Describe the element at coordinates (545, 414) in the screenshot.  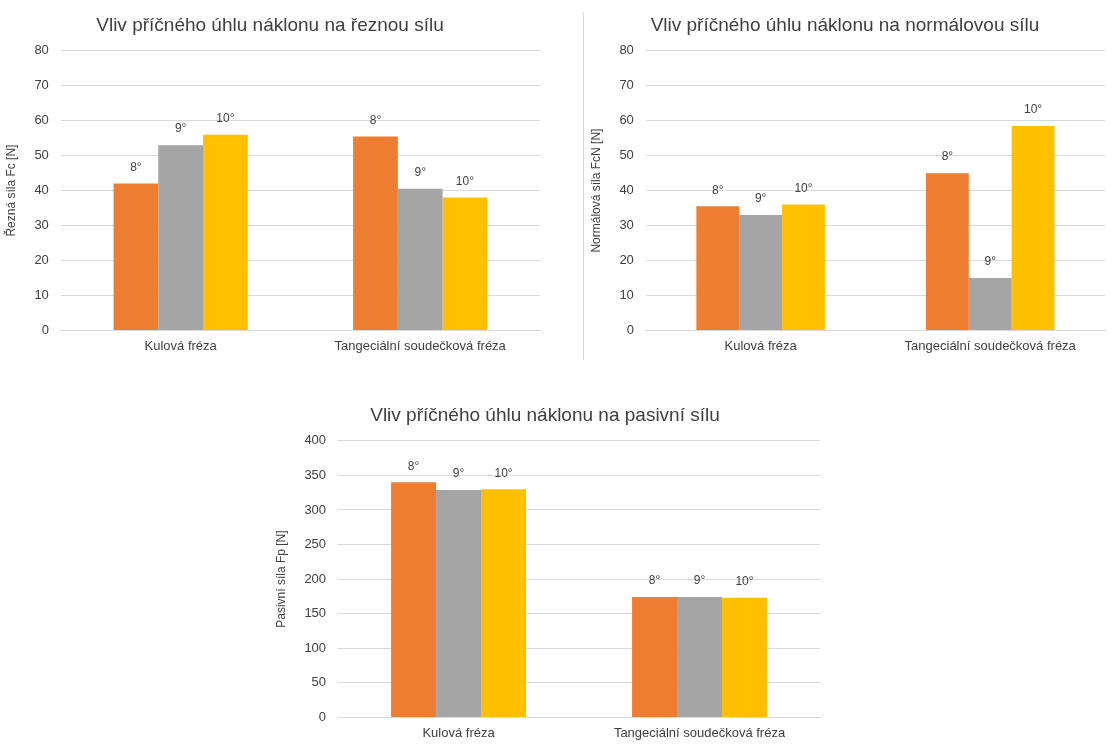
I see `chart-title: Vliv příčného úhlu náklonu na pasivní sílu` at that location.